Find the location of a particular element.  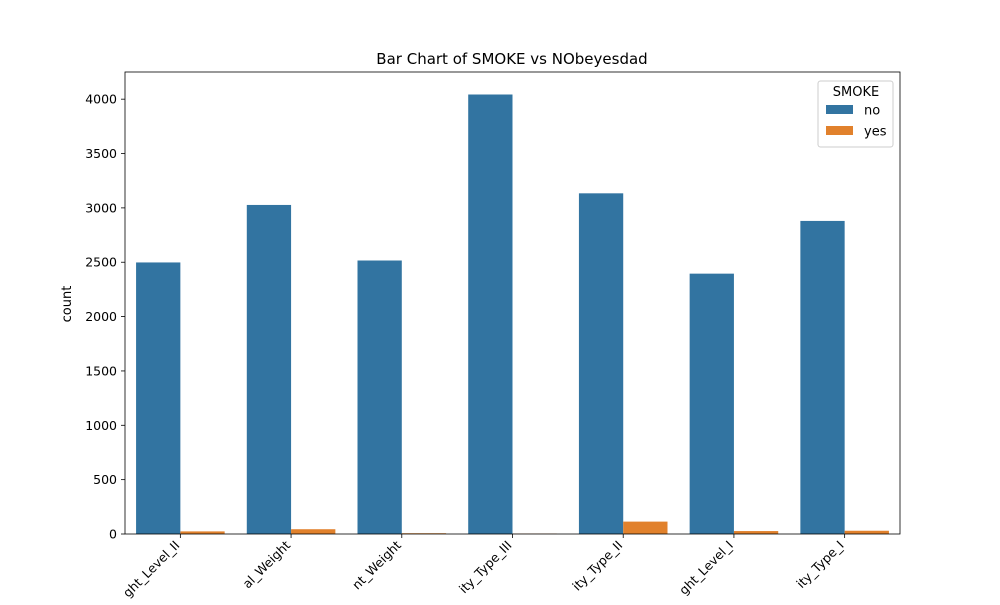

legend-label-yes: yes is located at coordinates (875, 132).